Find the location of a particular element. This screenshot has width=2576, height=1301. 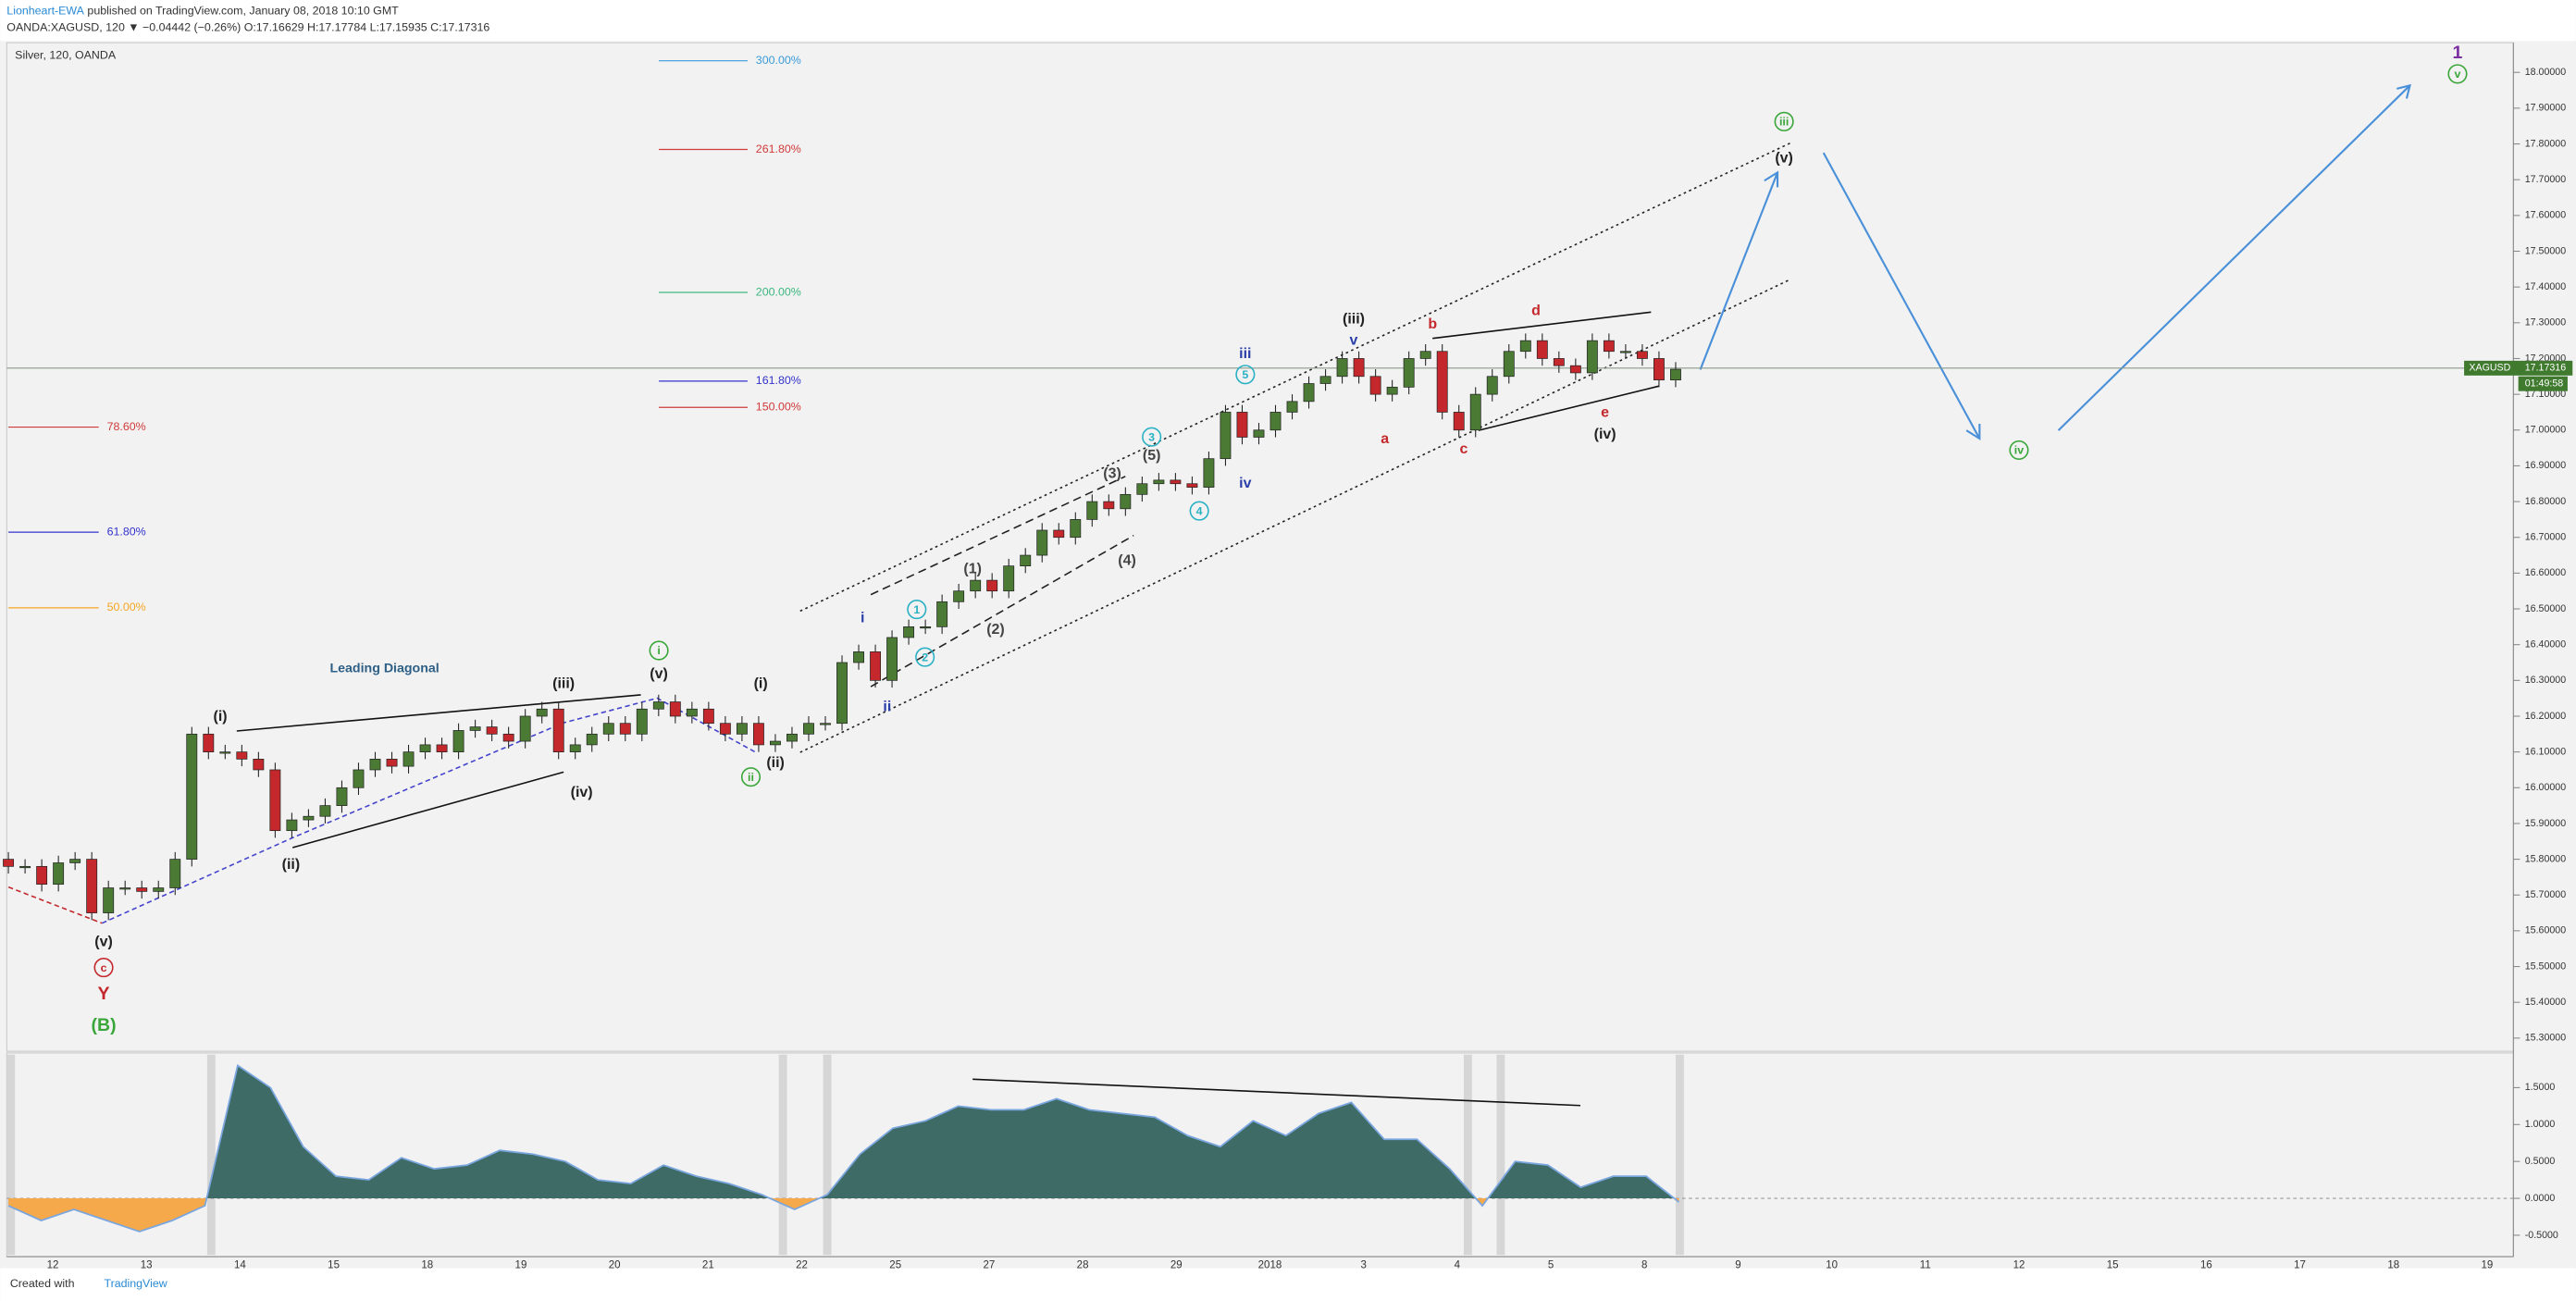

session-bands is located at coordinates (845, 1155).